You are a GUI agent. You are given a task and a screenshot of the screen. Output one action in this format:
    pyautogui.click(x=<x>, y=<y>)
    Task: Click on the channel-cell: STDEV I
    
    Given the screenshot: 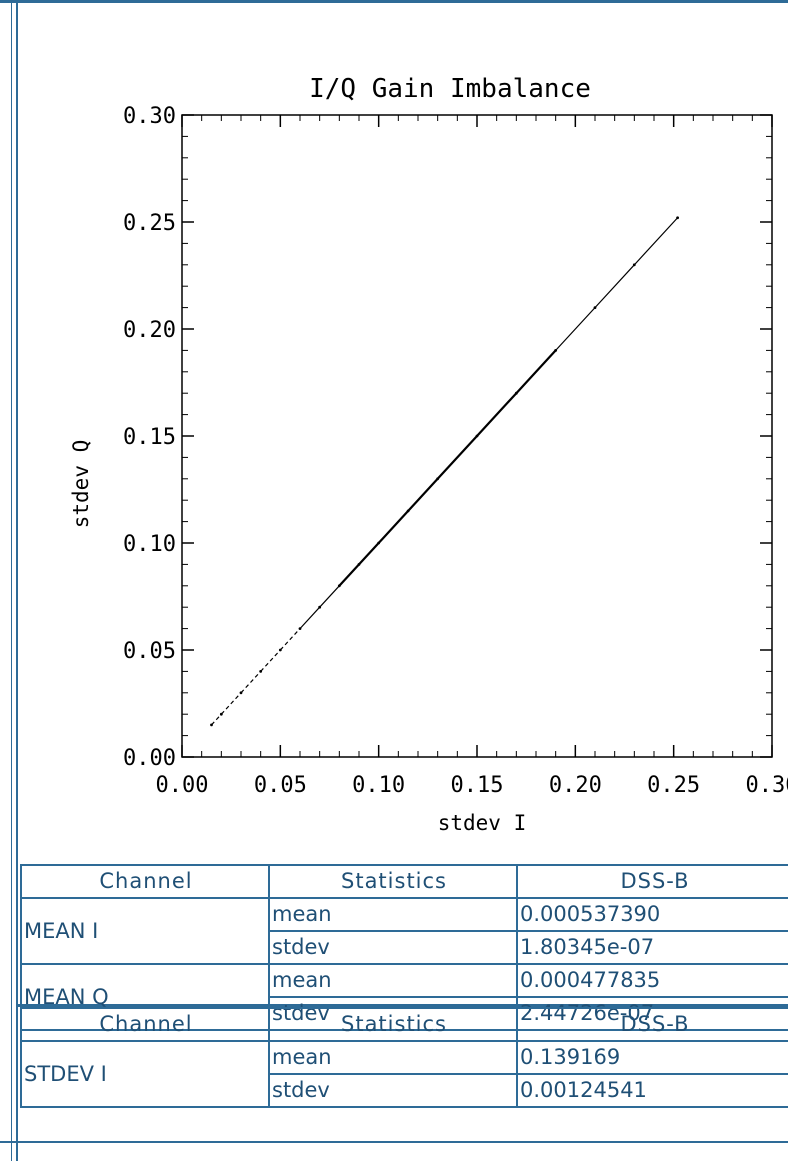 What is the action you would take?
    pyautogui.click(x=145, y=1074)
    